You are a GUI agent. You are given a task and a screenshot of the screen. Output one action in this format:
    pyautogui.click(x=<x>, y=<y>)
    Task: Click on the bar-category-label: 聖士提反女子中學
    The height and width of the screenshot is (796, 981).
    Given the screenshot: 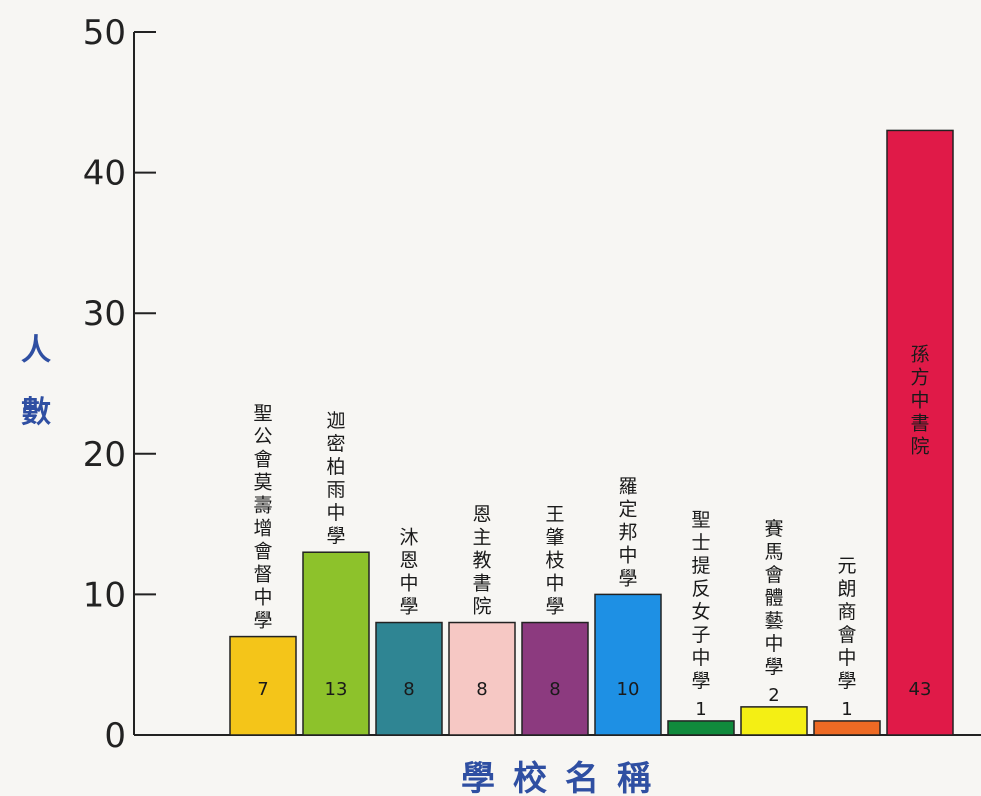 What is the action you would take?
    pyautogui.click(x=700, y=600)
    